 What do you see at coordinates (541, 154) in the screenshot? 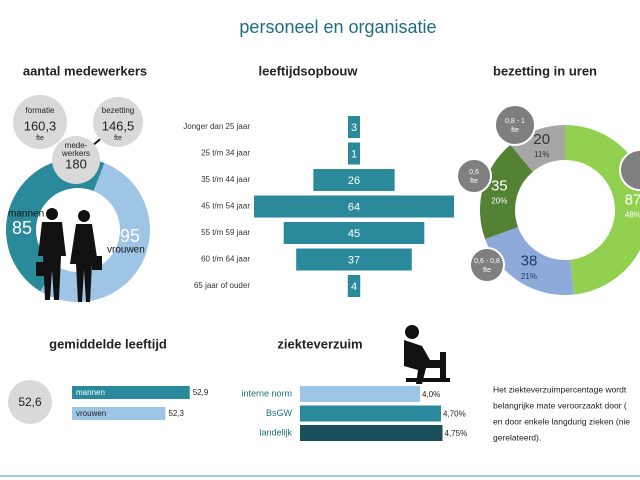
I see `segment-percent: 11%` at bounding box center [541, 154].